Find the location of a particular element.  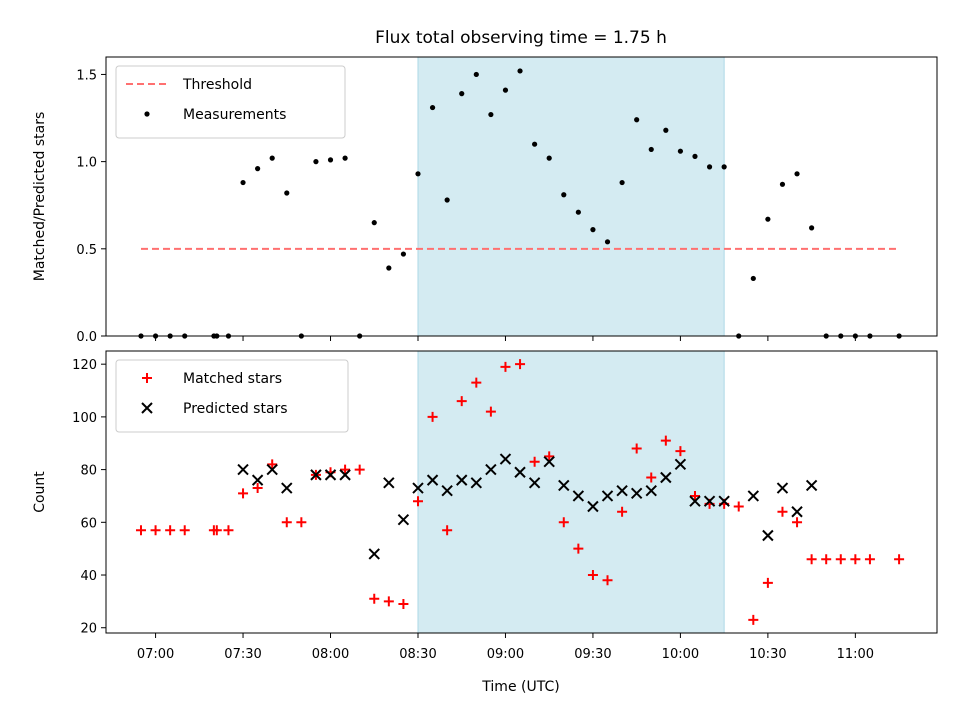

y-tick-label: 0.0 is located at coordinates (86, 337).